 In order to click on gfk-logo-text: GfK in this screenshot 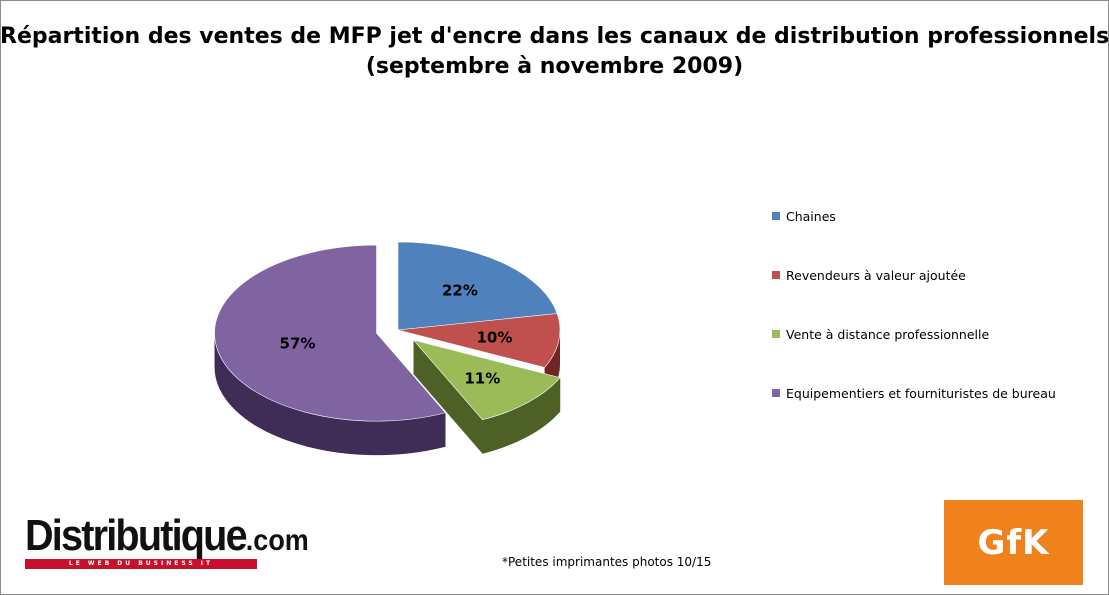, I will do `click(1013, 542)`.